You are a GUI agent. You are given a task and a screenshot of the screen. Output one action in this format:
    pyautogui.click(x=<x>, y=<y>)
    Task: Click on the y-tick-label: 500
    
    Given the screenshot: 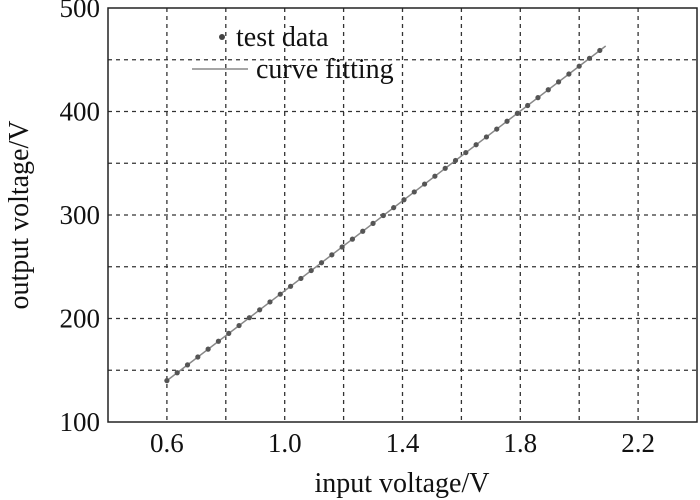 What is the action you would take?
    pyautogui.click(x=80, y=11)
    